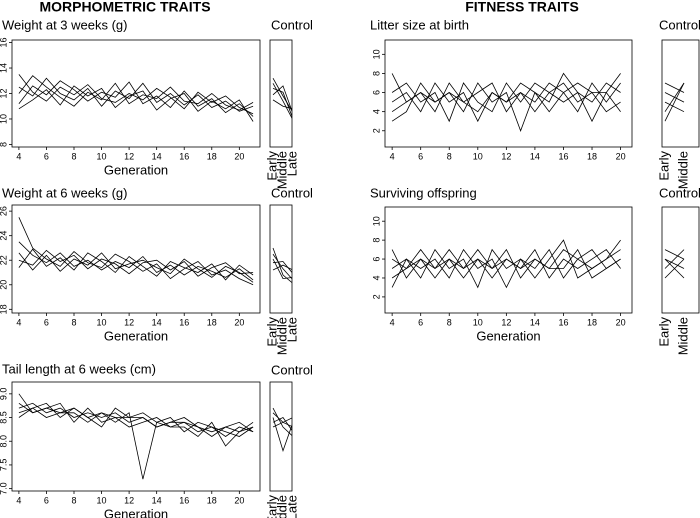 Image resolution: width=700 pixels, height=518 pixels. What do you see at coordinates (4, 68) in the screenshot?
I see `y-tick-label: 14` at bounding box center [4, 68].